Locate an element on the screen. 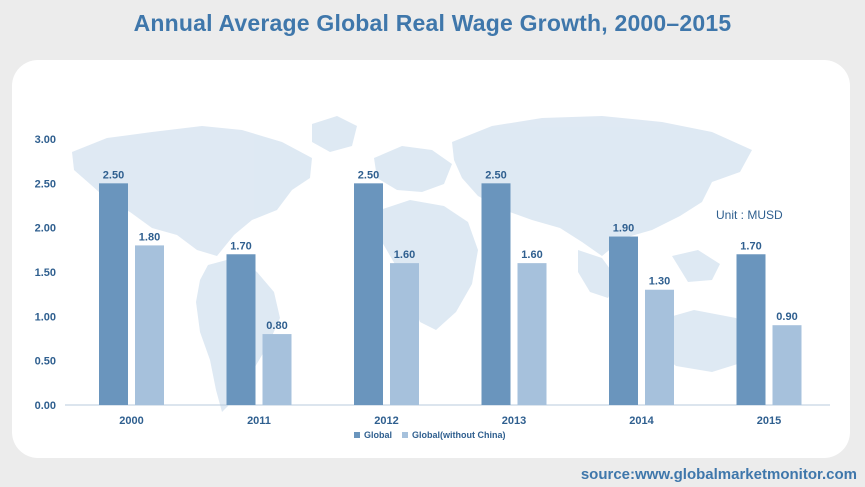  value-label: 1.30 is located at coordinates (659, 282).